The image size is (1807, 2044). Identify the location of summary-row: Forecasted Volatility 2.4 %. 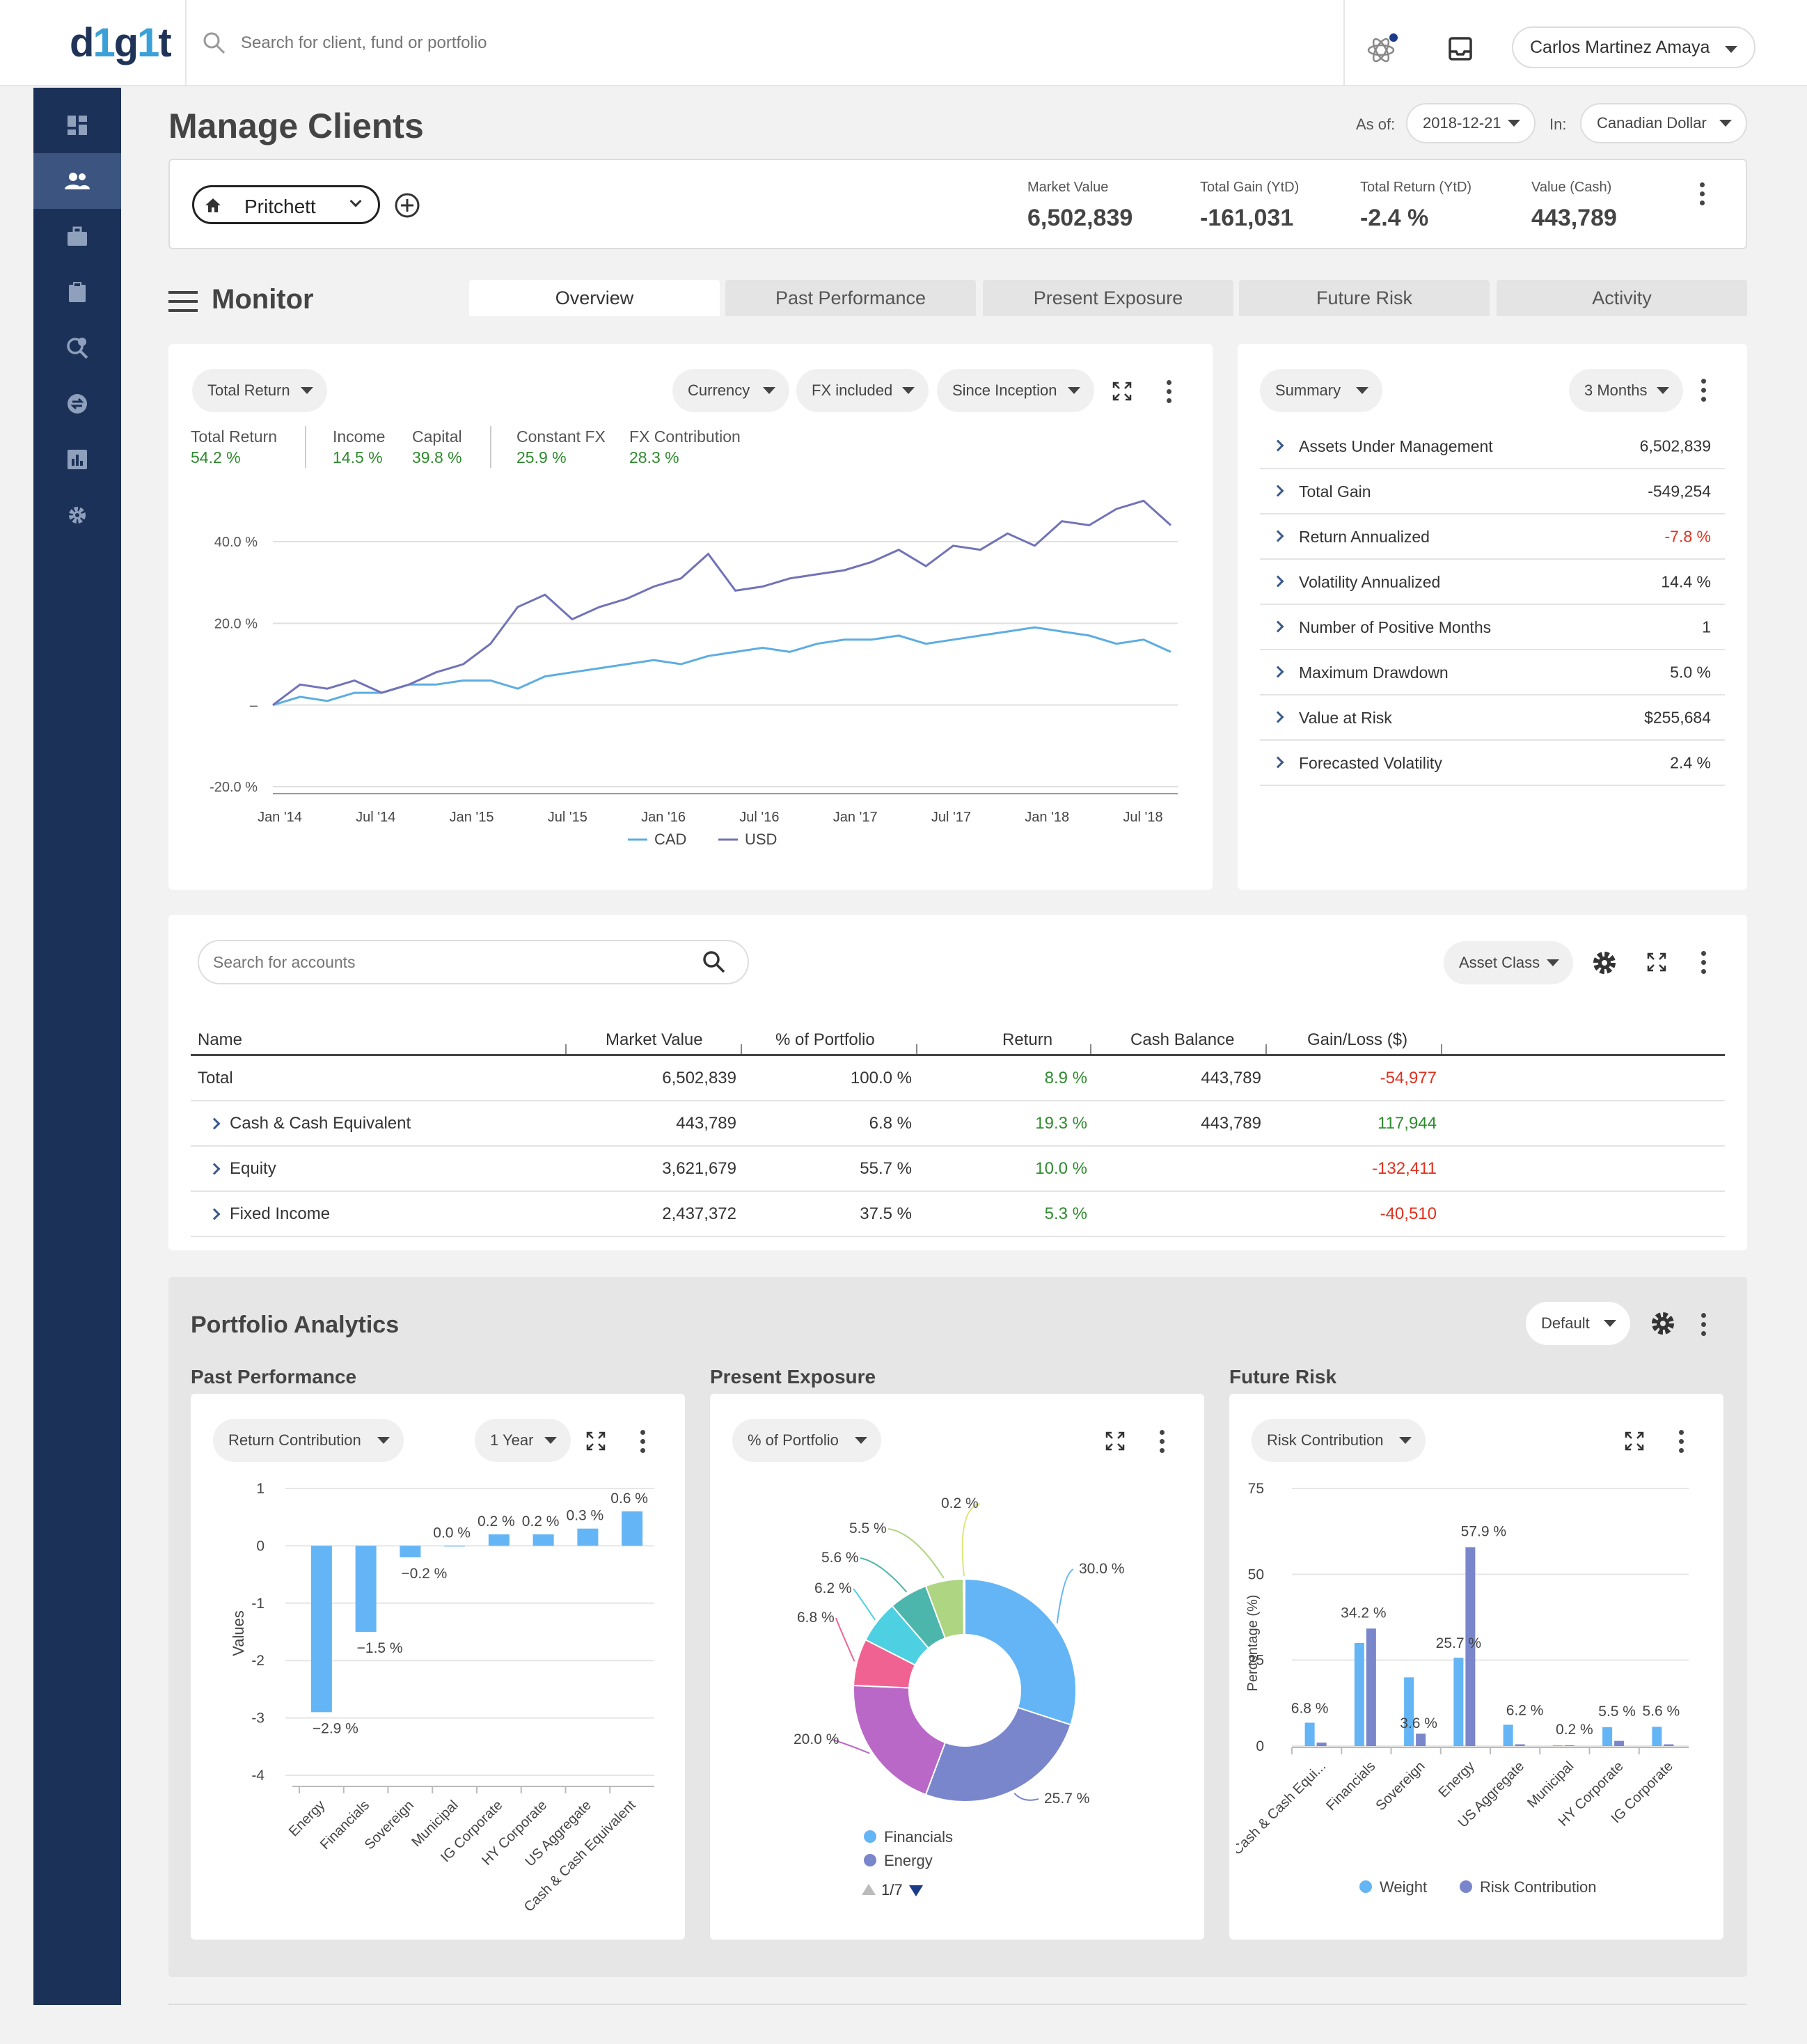
(1492, 763).